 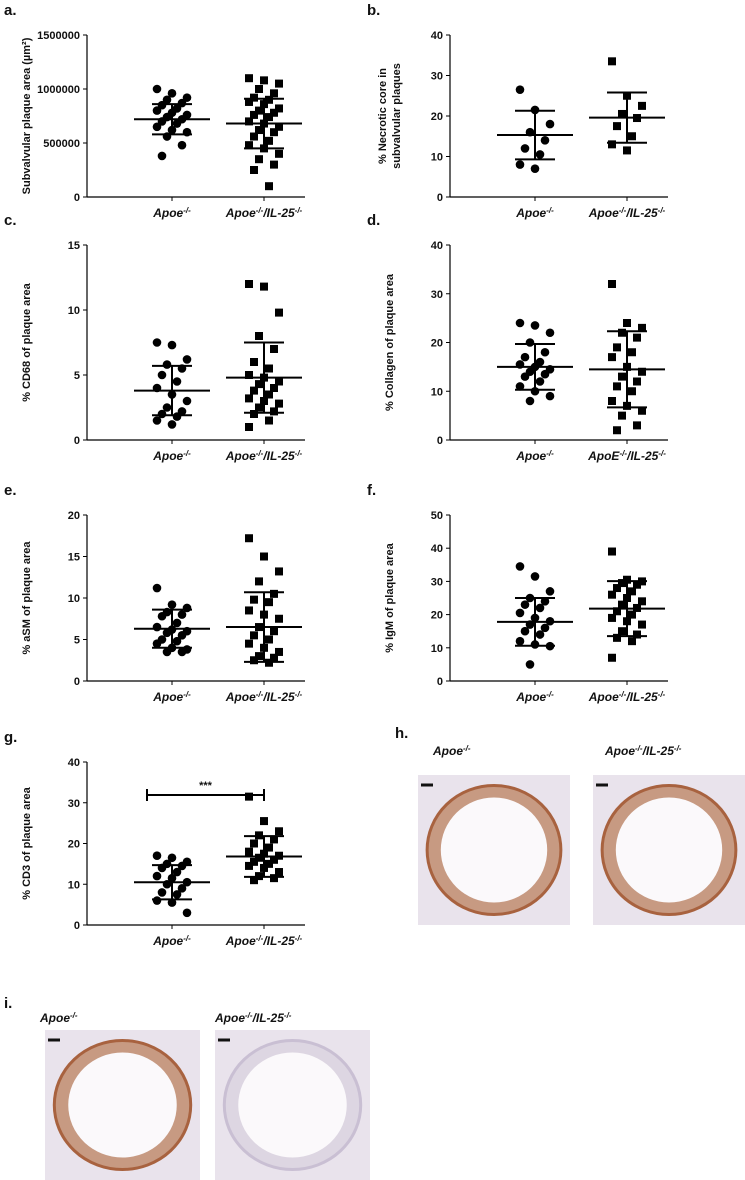 I want to click on y-tick-label: 15, so click(x=74, y=558).